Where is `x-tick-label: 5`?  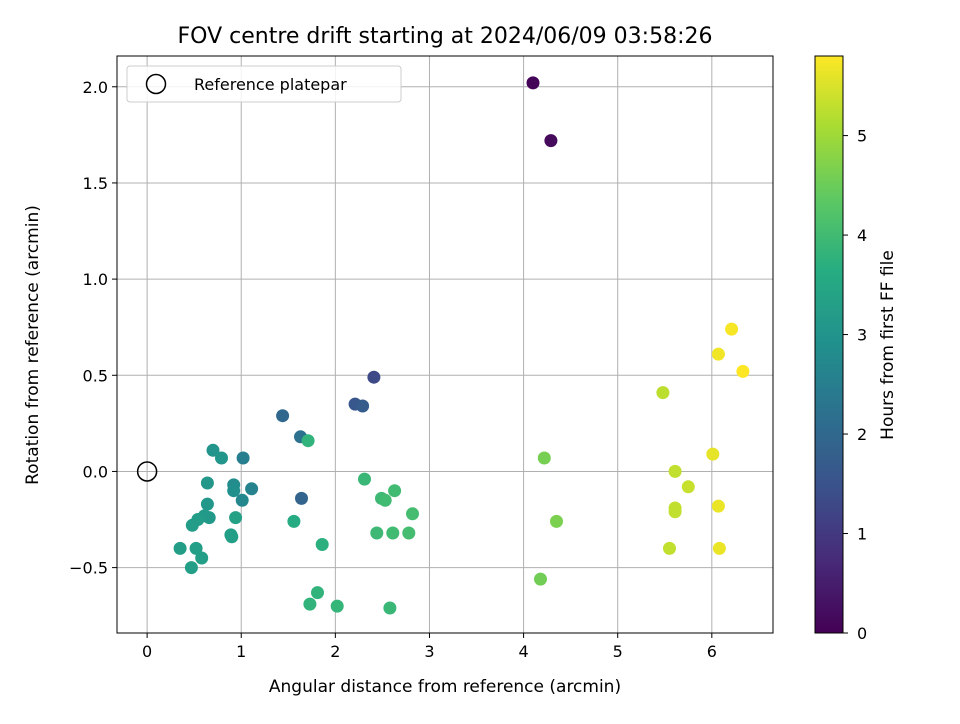
x-tick-label: 5 is located at coordinates (618, 651).